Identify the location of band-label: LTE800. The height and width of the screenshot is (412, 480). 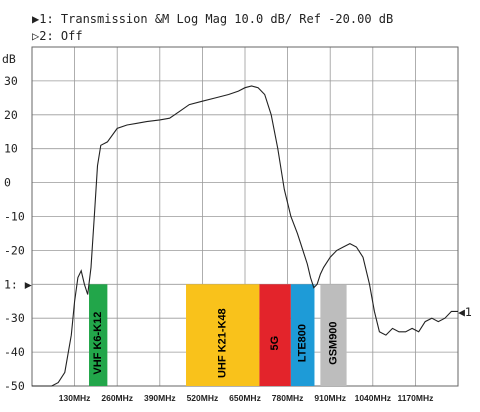
(303, 343).